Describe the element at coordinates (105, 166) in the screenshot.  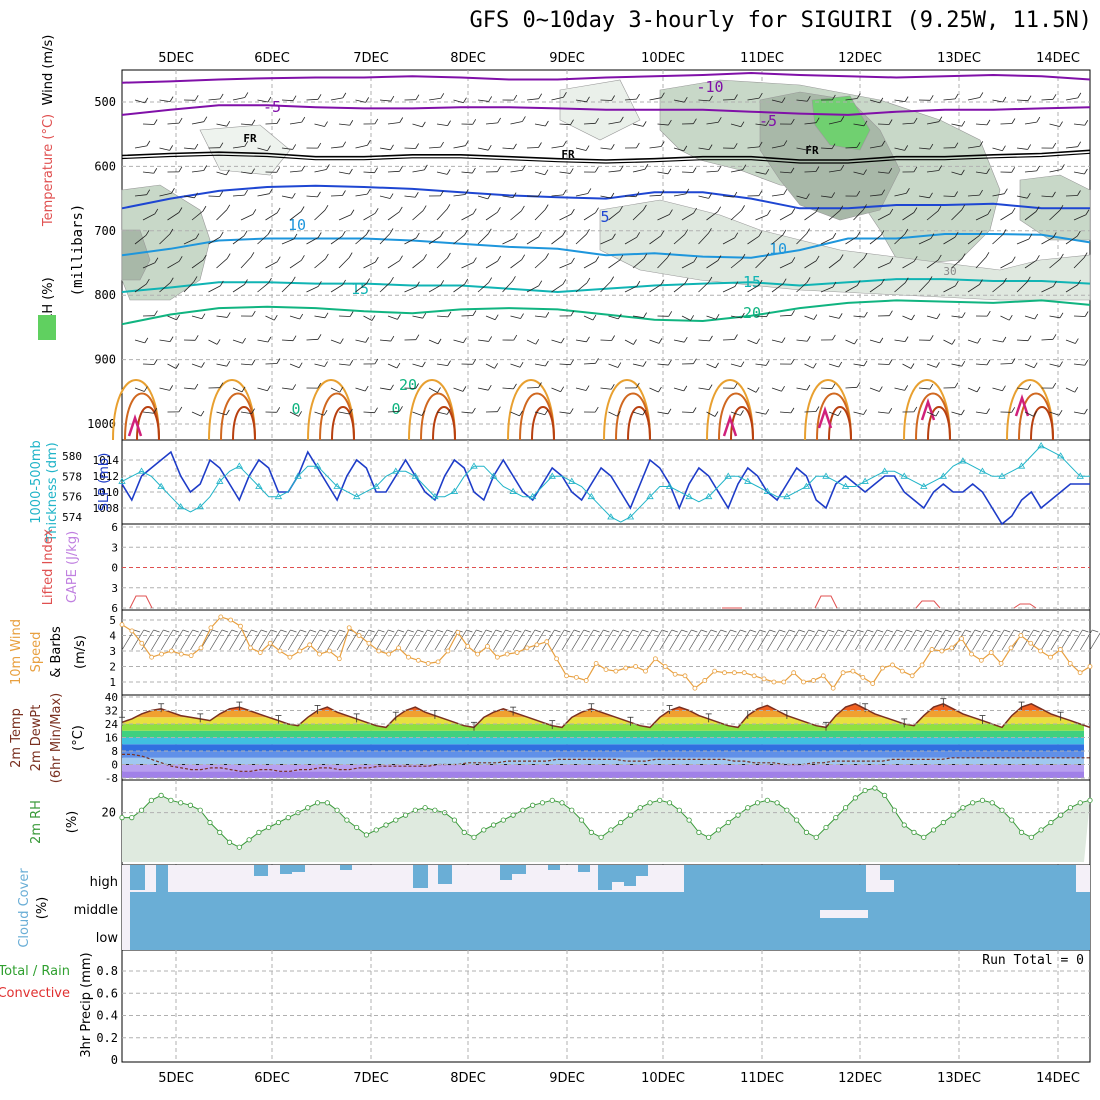
I see `pressure-tick: 600` at that location.